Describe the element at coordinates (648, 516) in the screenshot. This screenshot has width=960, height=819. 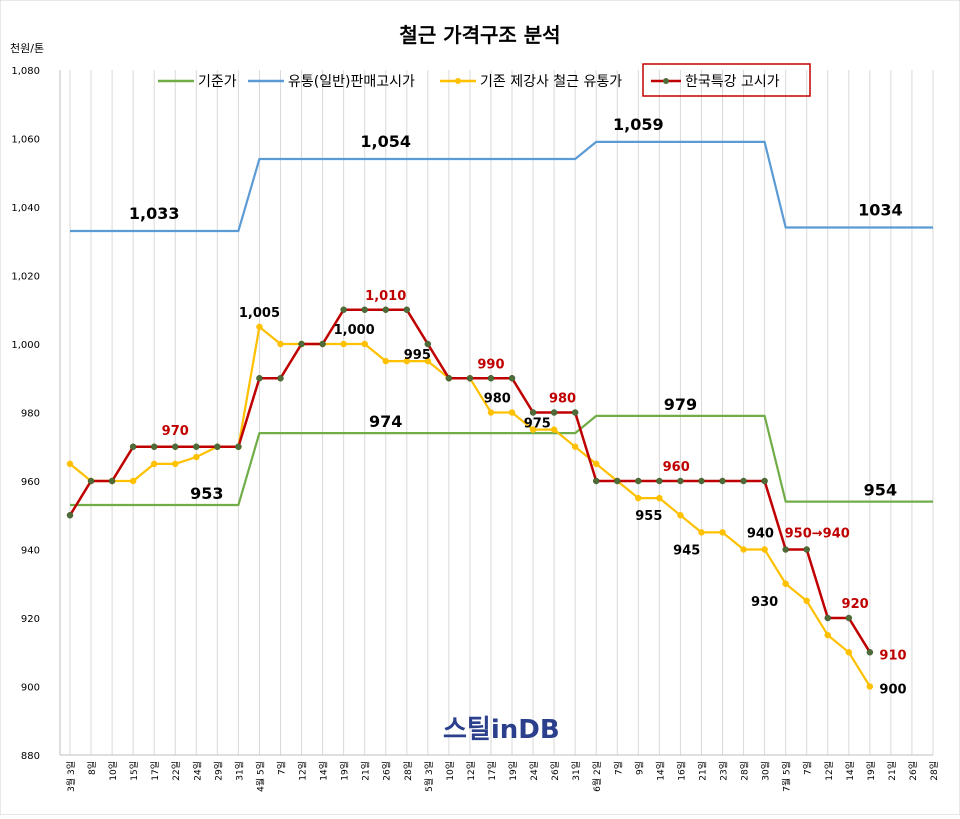
I see `data-label: 955` at that location.